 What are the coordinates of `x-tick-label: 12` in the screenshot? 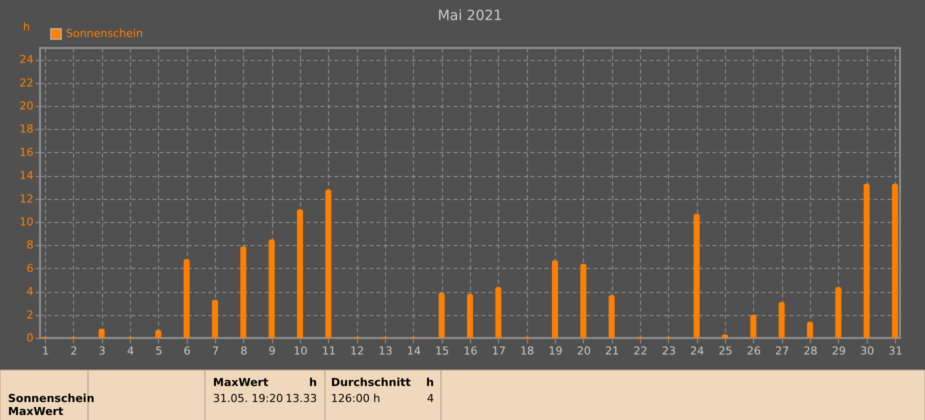 It's located at (357, 351).